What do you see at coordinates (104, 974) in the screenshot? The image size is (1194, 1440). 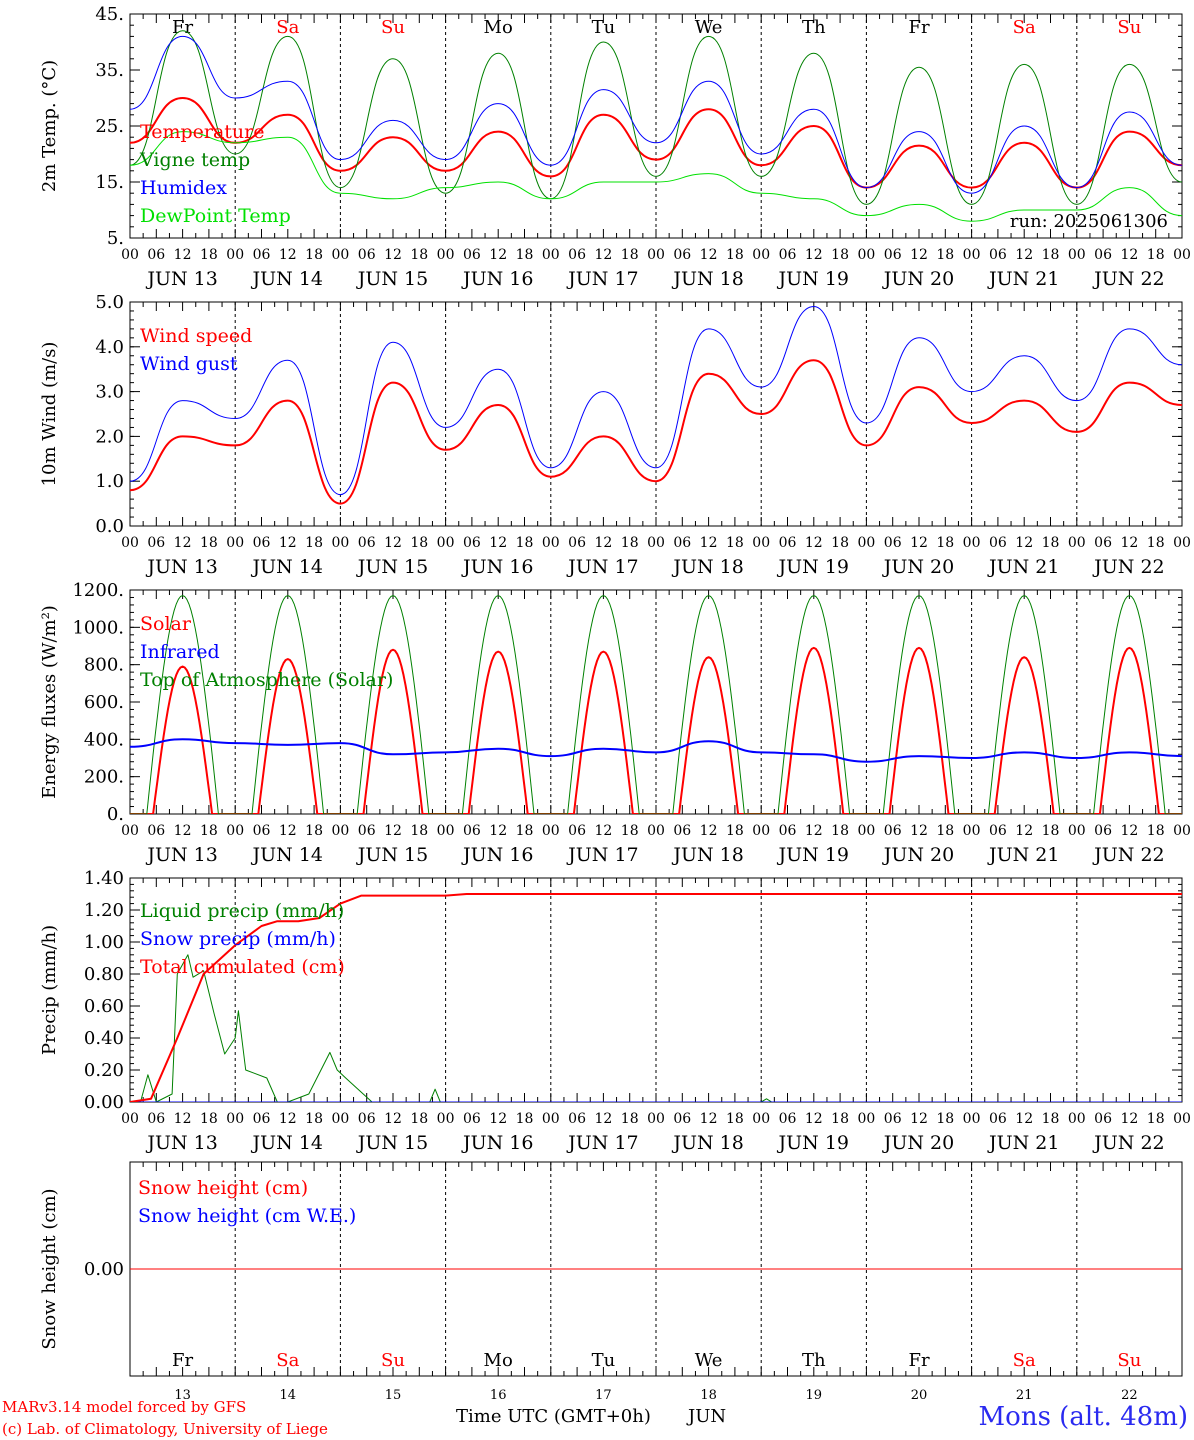 I see `y-tick-label: 0.80` at bounding box center [104, 974].